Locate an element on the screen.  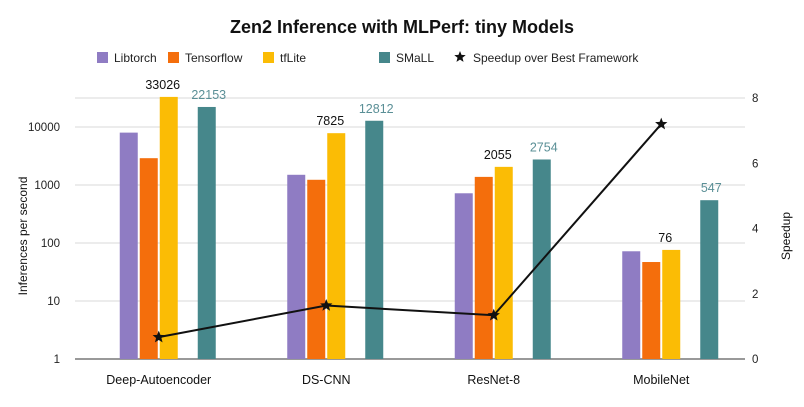
y2-axis-ticks: 0 2 4 6 8 is located at coordinates (755, 229).